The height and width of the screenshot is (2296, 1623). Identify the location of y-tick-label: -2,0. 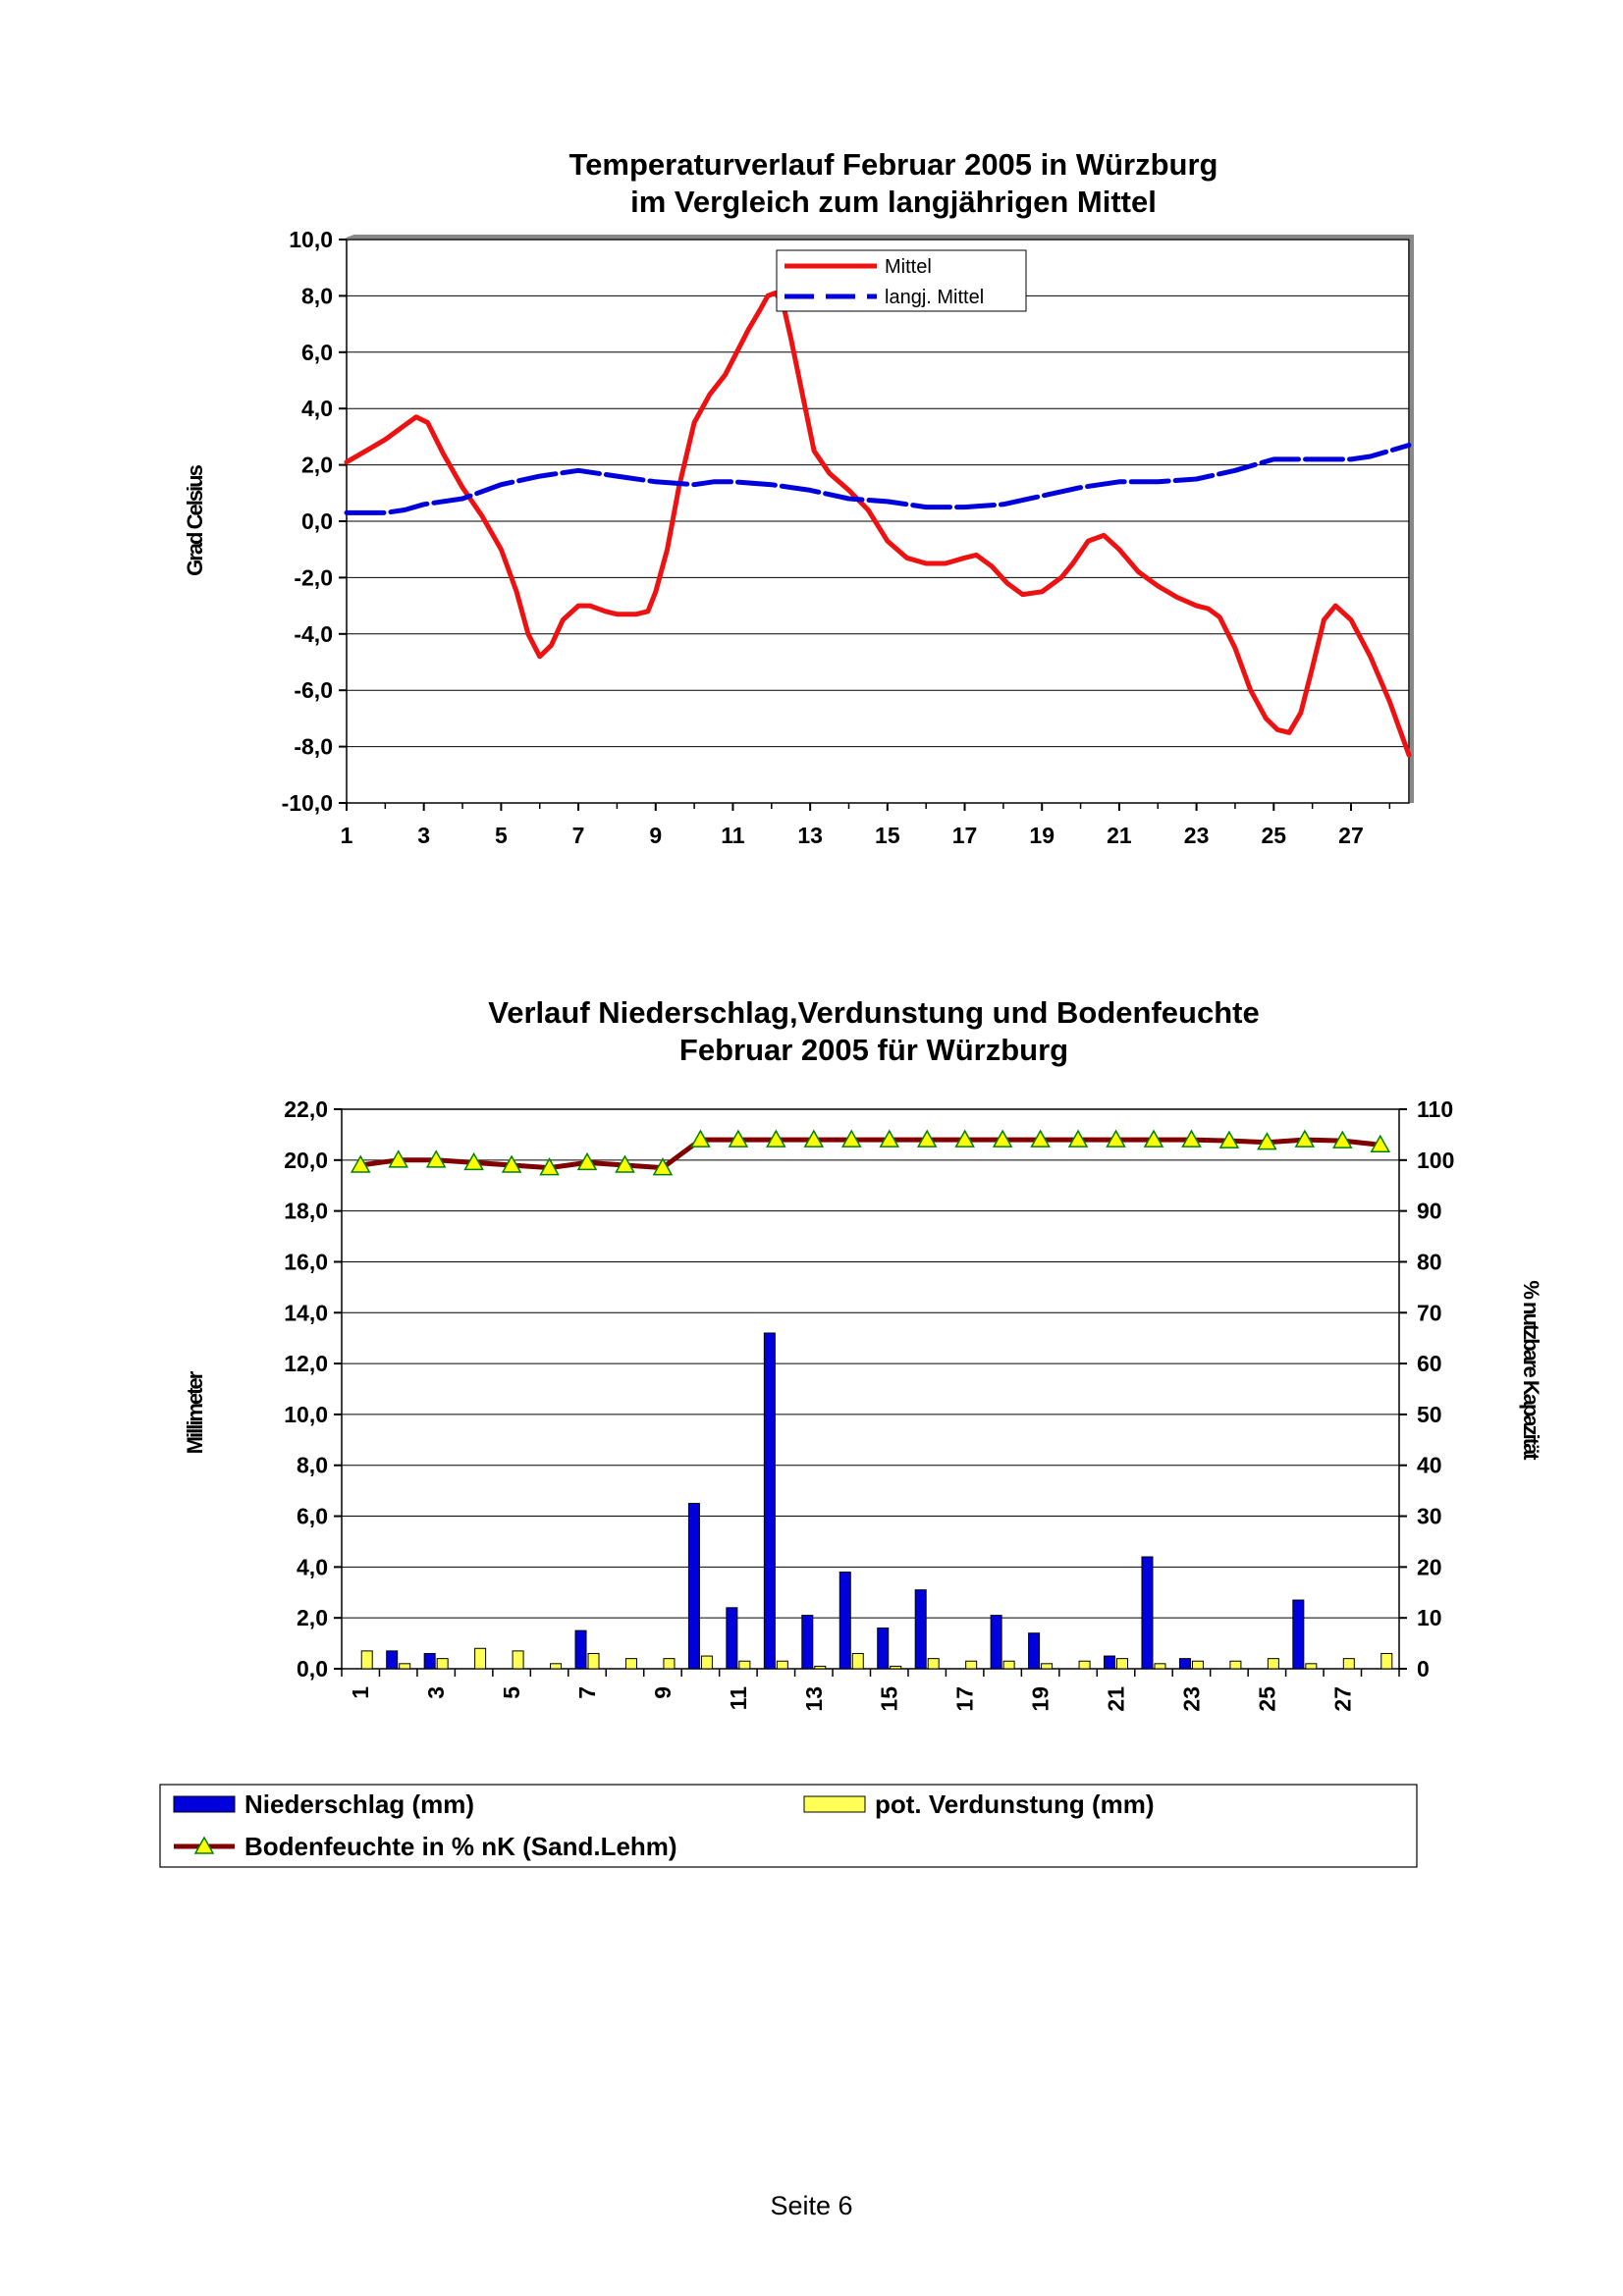
(313, 577).